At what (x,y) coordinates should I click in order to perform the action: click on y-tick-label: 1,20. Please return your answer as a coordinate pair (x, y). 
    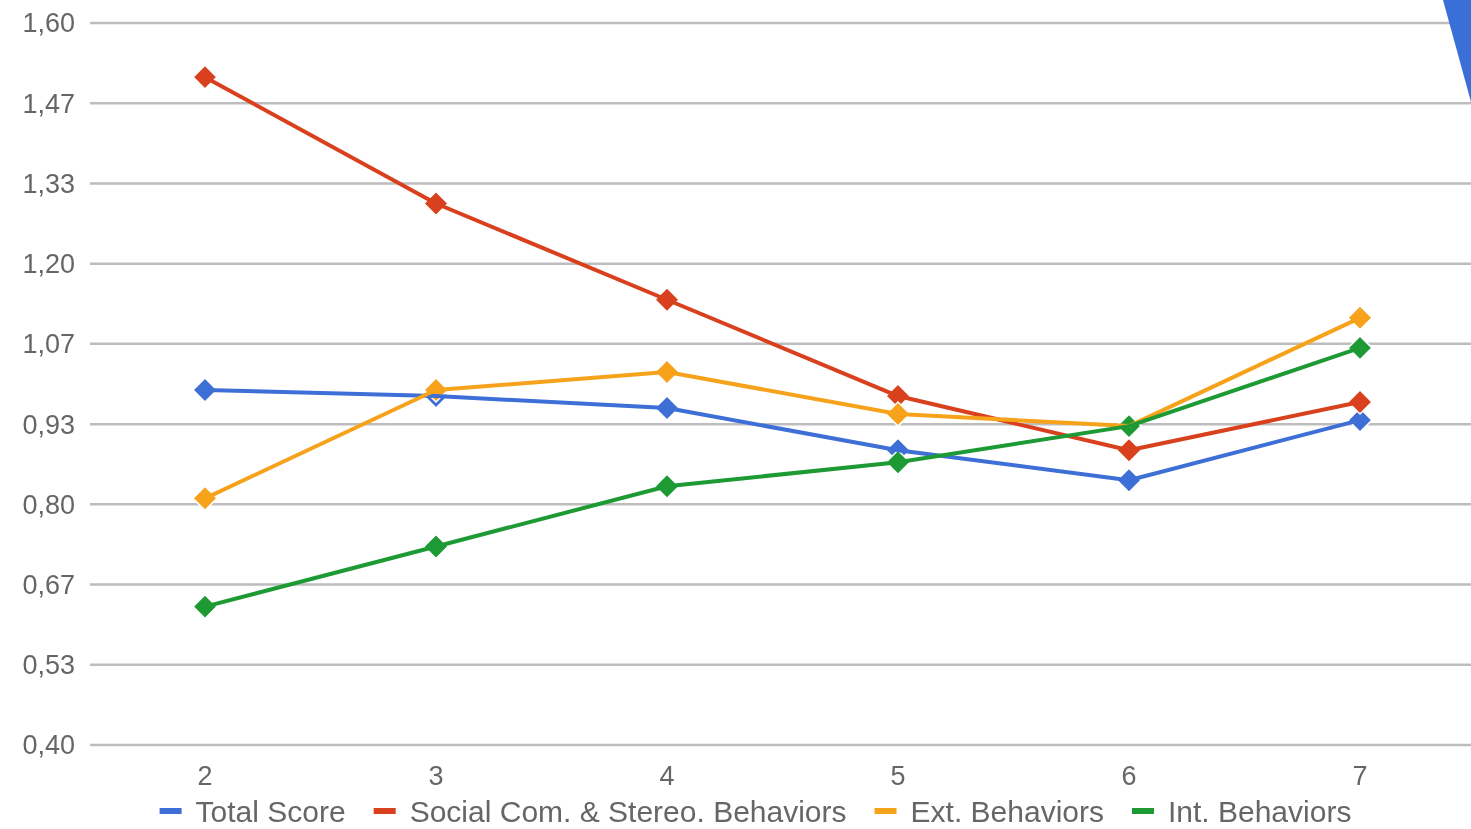
    Looking at the image, I should click on (48, 264).